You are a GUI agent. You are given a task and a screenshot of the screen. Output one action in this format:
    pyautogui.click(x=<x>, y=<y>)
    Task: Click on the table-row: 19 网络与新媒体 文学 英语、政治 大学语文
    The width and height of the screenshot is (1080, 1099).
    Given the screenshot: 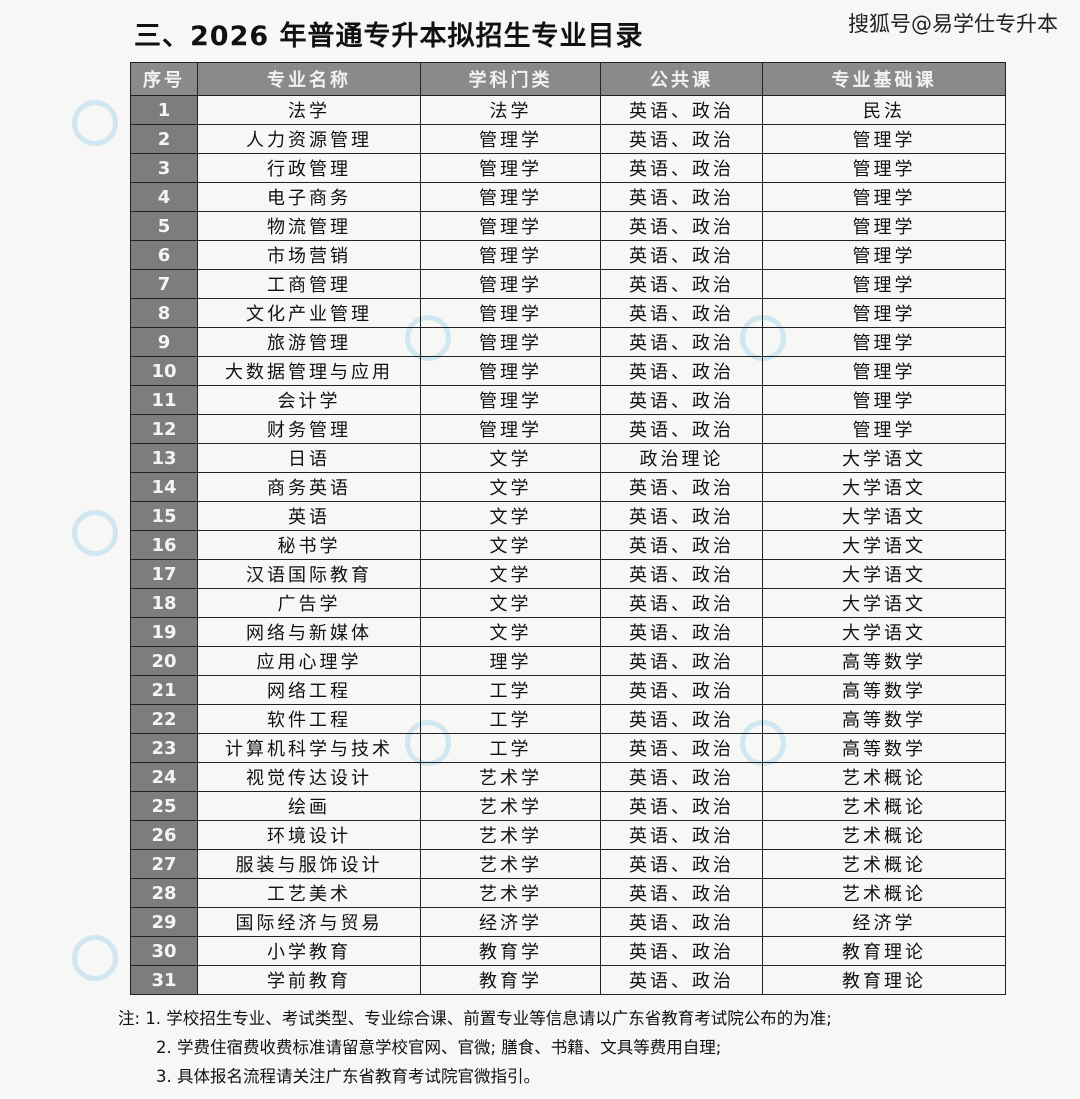 What is the action you would take?
    pyautogui.click(x=568, y=632)
    